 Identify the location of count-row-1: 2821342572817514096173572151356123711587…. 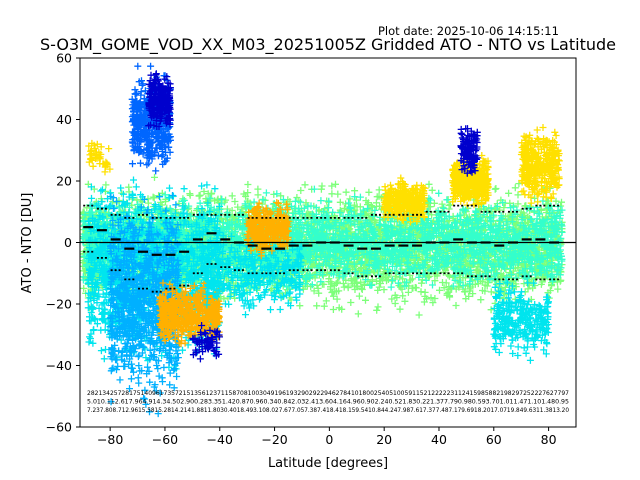
(328, 393).